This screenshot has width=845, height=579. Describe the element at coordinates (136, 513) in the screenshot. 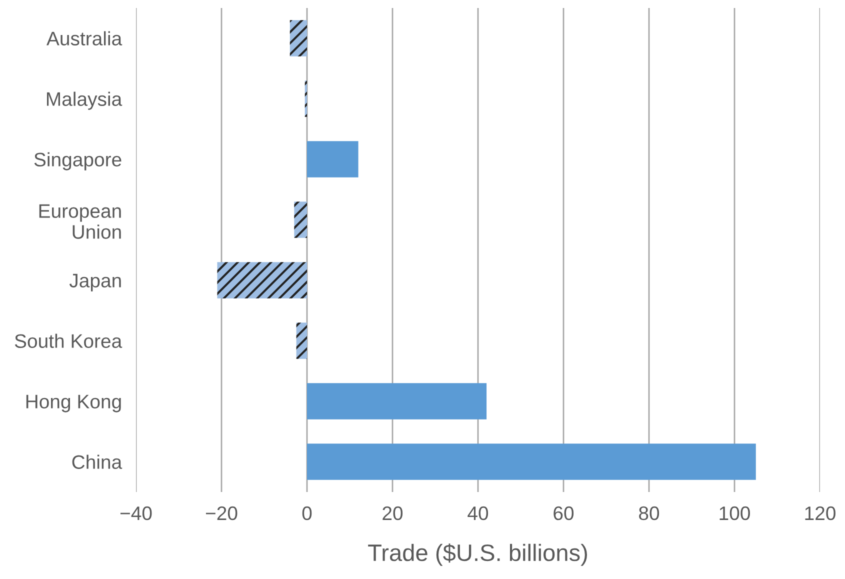

I see `x-tick-label: −40` at that location.